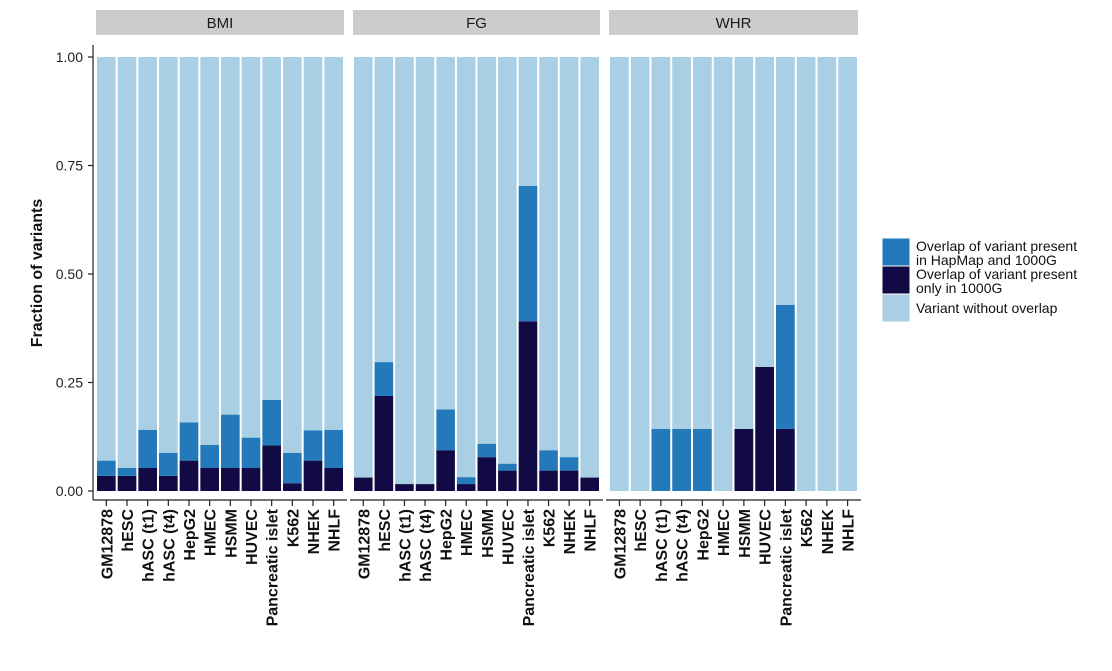 The width and height of the screenshot is (1112, 671). I want to click on x-tick-label: hESC, so click(641, 530).